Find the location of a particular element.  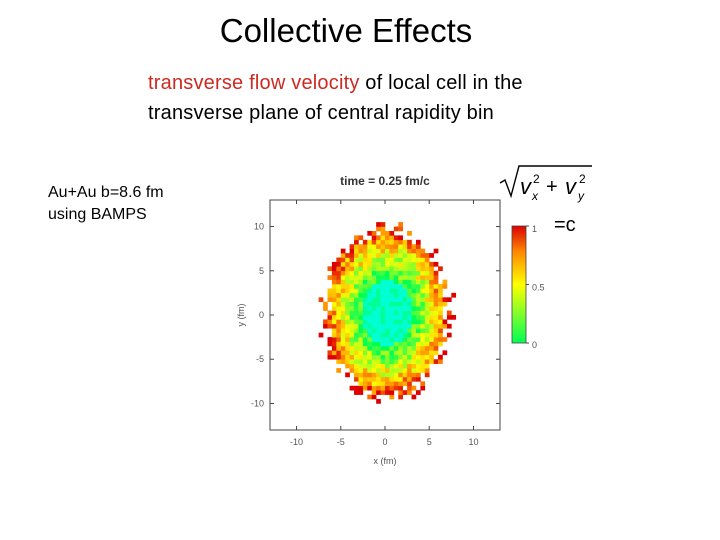

velocity-formula: v 2 x + v 2 y is located at coordinates (545, 184).